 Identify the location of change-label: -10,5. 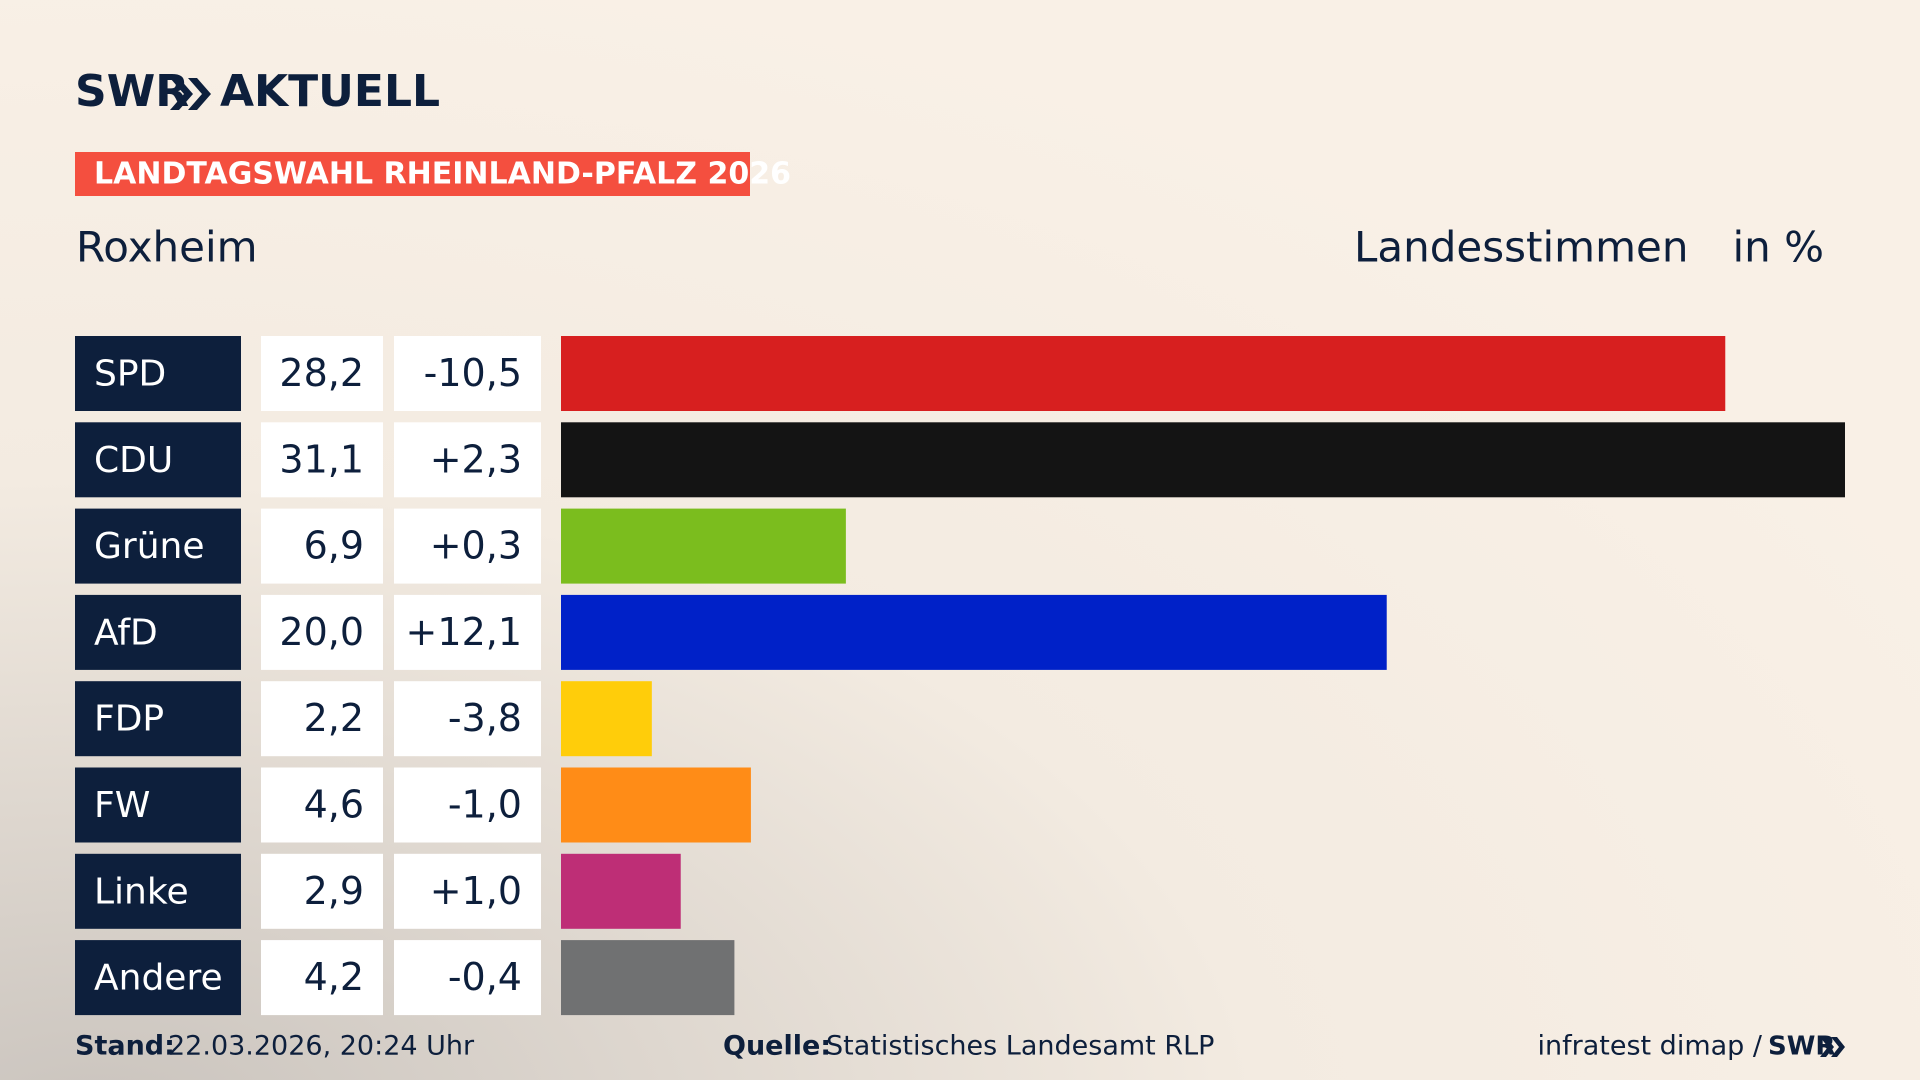
(473, 373).